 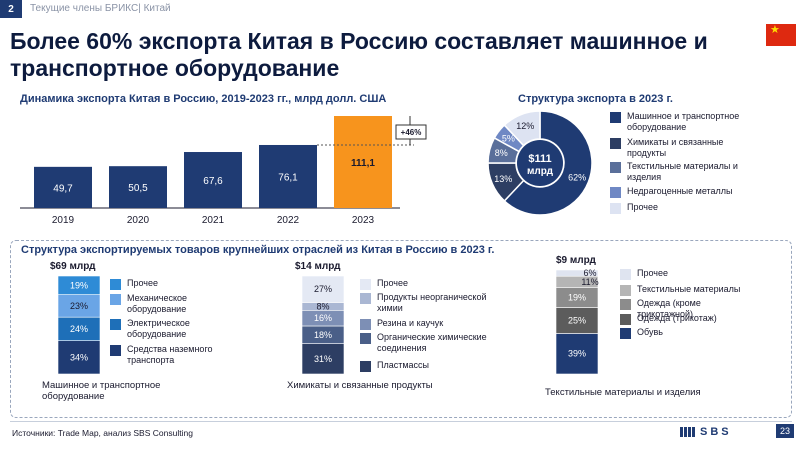 I want to click on stack-segment-label: 31%, so click(x=323, y=359).